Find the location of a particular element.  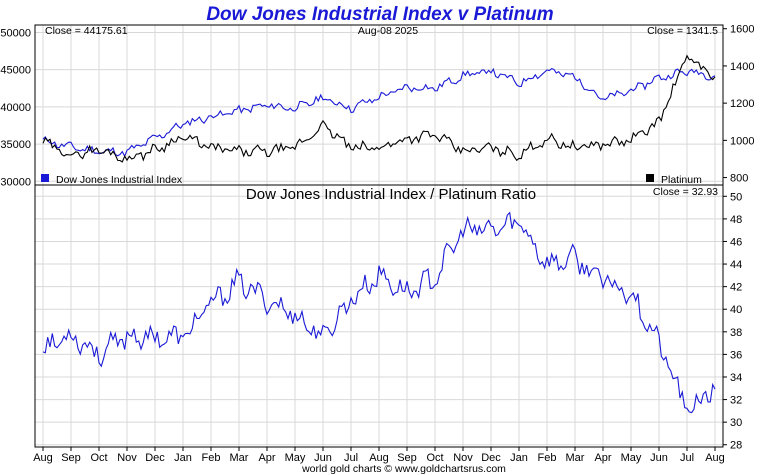

dow-axis-tick-label: 40000 is located at coordinates (15, 108).